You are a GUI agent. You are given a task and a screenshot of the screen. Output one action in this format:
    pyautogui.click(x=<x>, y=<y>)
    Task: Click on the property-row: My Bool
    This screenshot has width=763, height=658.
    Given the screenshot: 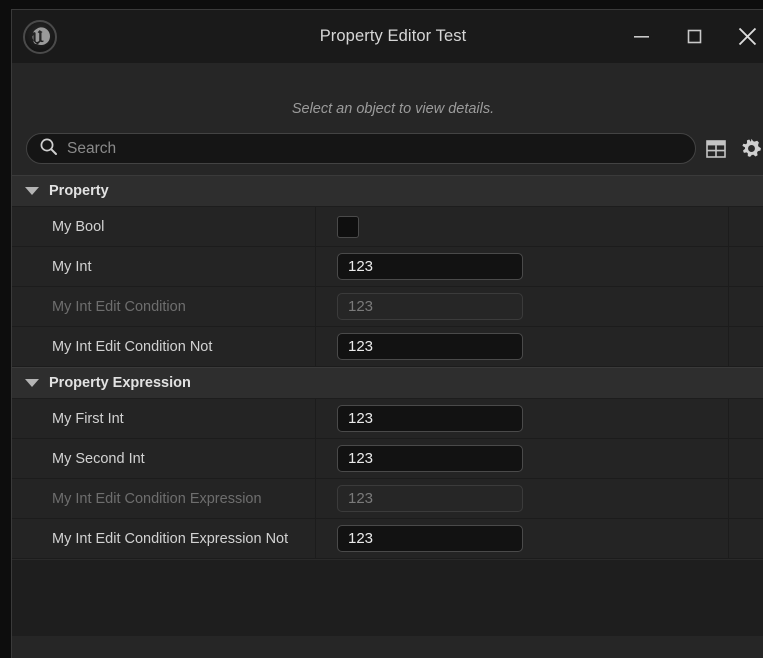 What is the action you would take?
    pyautogui.click(x=387, y=227)
    